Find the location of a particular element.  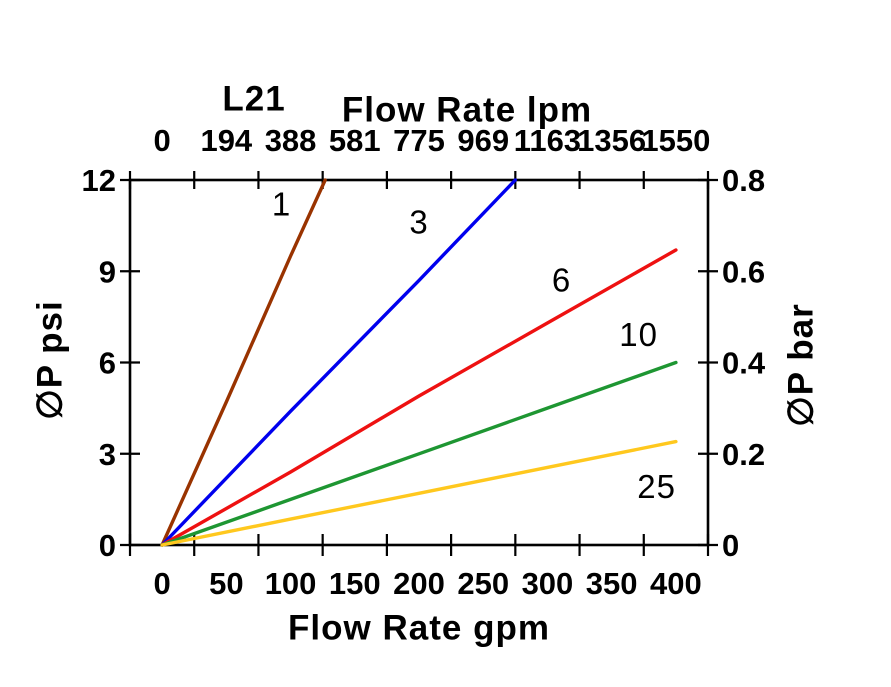

series-label-1: 1 is located at coordinates (281, 203).